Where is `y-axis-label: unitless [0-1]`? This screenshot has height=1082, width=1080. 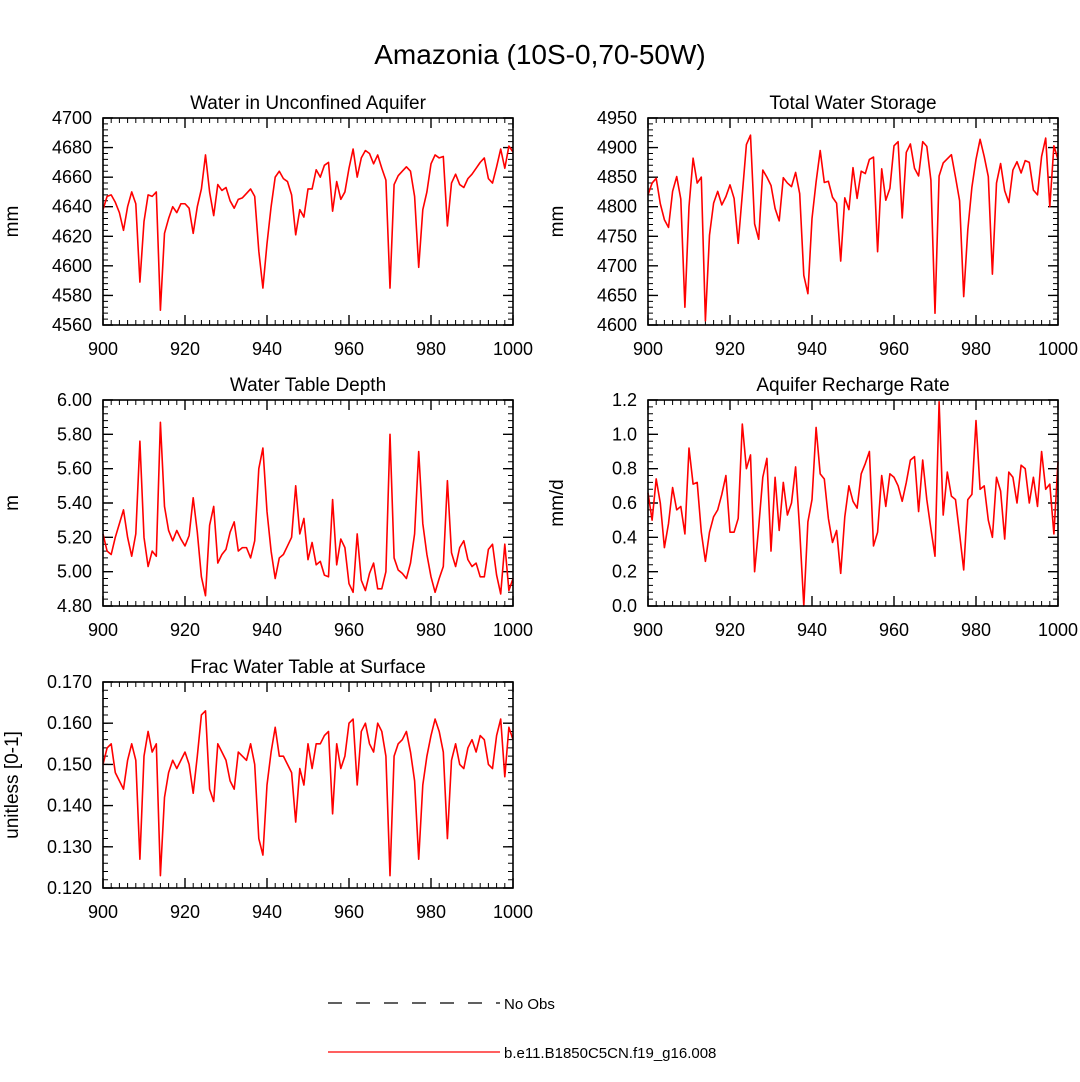
y-axis-label: unitless [0-1] is located at coordinates (12, 785).